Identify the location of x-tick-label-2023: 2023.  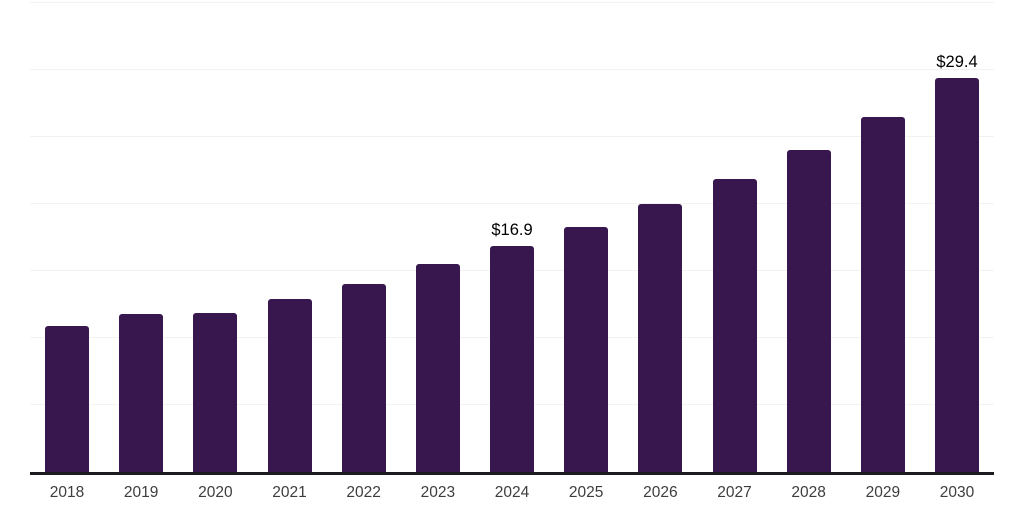
(438, 492).